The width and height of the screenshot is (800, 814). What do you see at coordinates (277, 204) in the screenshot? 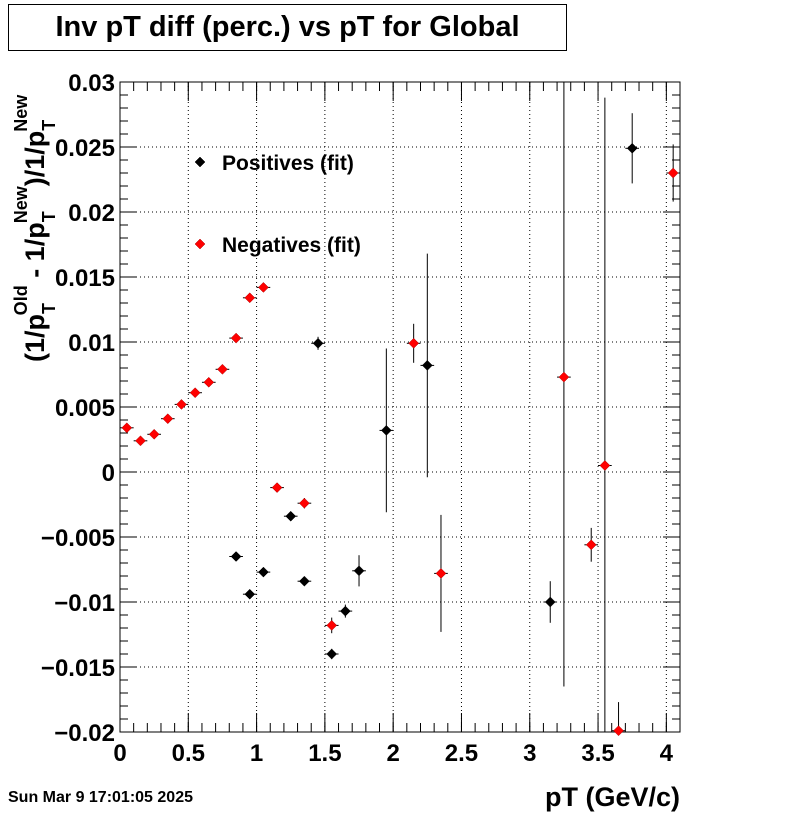
I see `legend: Positives (fit) Negatives (fit)` at bounding box center [277, 204].